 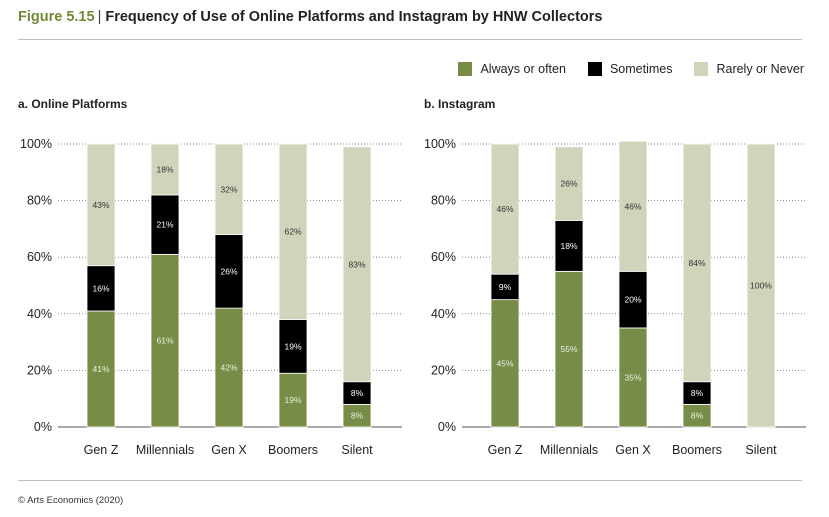 I want to click on bar-label-online-2-sometimes: 26%, so click(x=228, y=271).